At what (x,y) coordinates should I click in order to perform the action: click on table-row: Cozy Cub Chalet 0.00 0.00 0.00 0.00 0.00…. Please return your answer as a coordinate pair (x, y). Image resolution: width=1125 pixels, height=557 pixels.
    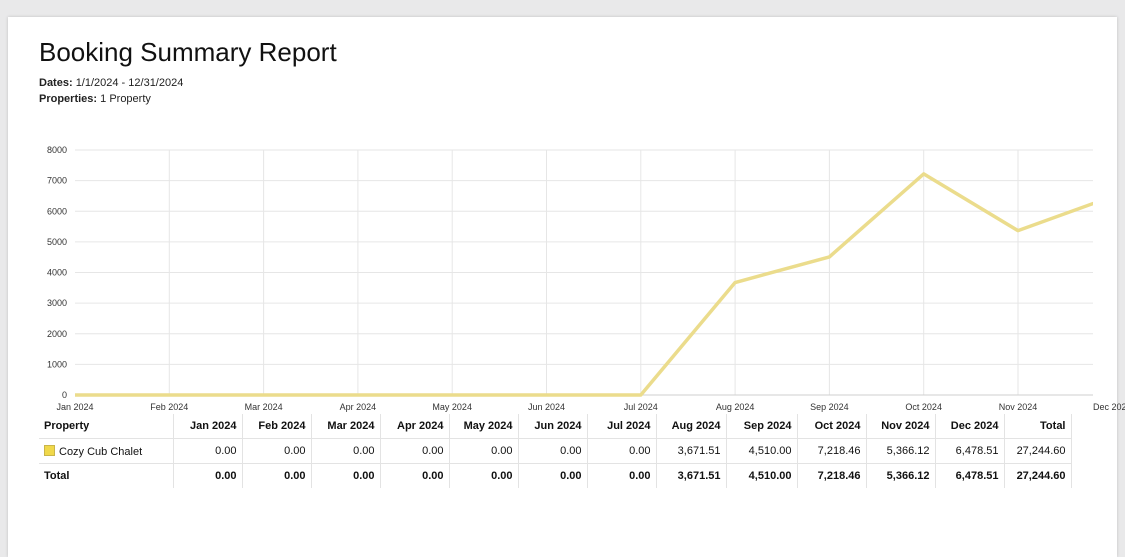
    Looking at the image, I should click on (555, 451).